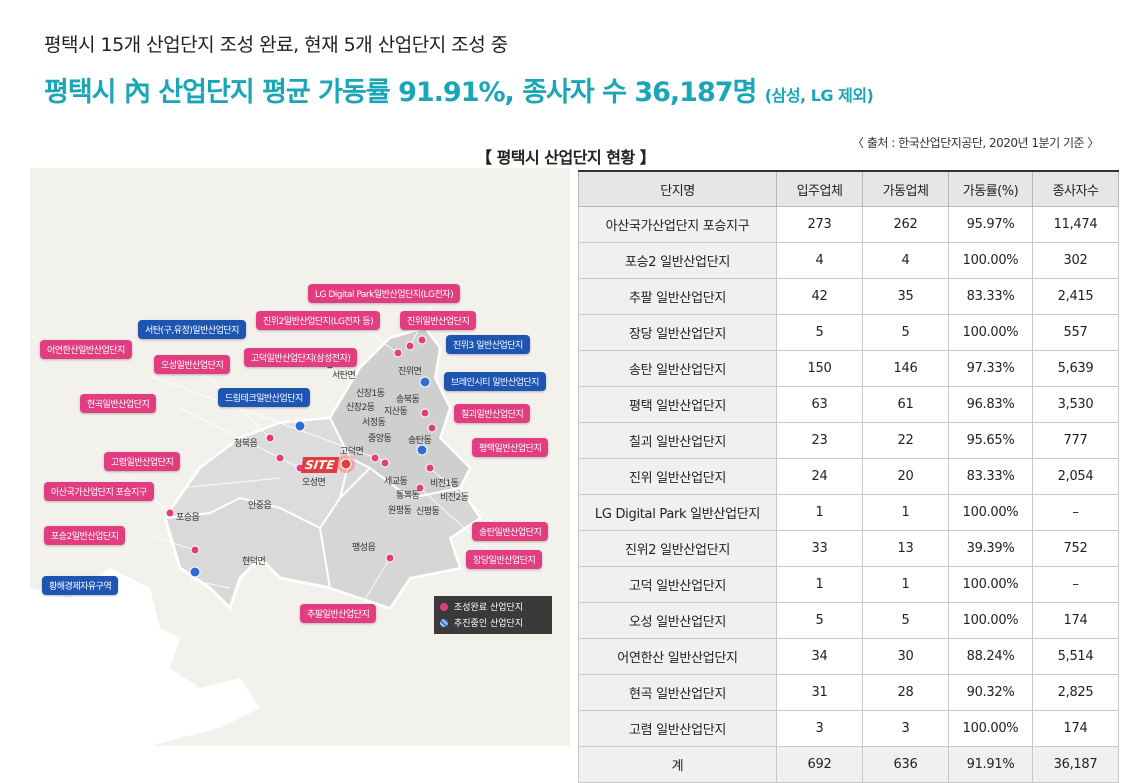 Image resolution: width=1132 pixels, height=783 pixels. Describe the element at coordinates (677, 476) in the screenshot. I see `complex-name-cell: 진위 일반산업단지` at that location.